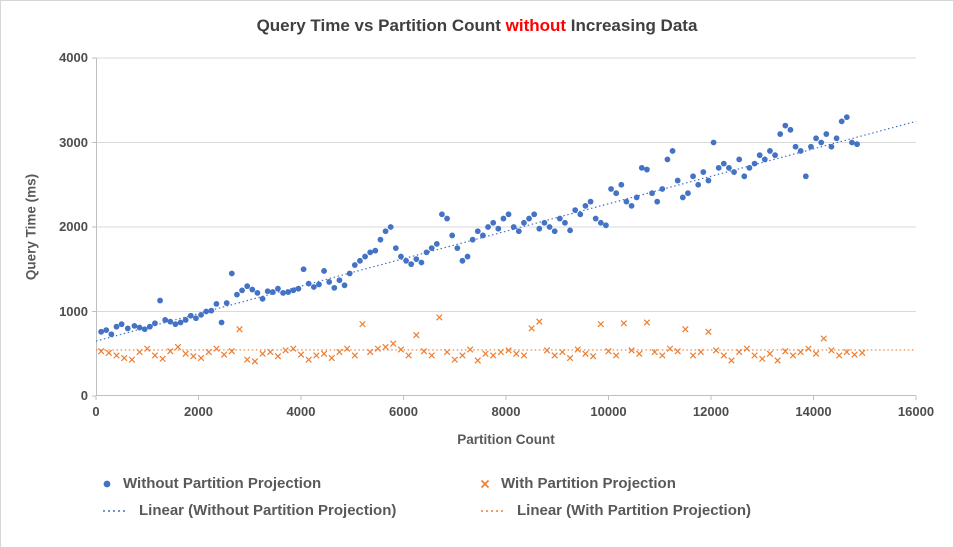 This screenshot has height=548, width=954. I want to click on legend-label: Linear (With Partition Projection), so click(634, 510).